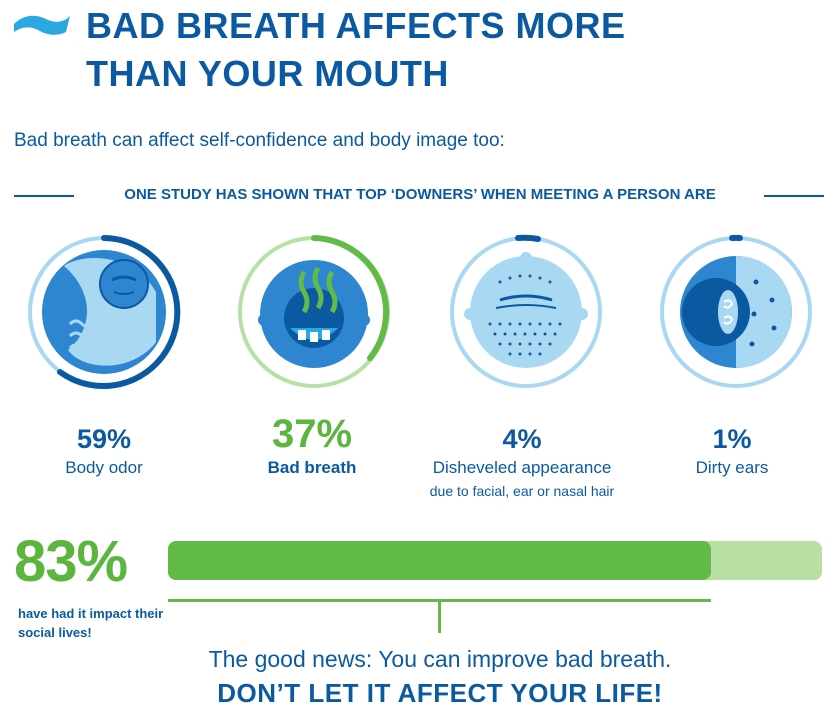 The width and height of the screenshot is (840, 718). Describe the element at coordinates (440, 693) in the screenshot. I see `call-to-action: DON’T LET IT AFFECT YOUR LIFE!` at that location.